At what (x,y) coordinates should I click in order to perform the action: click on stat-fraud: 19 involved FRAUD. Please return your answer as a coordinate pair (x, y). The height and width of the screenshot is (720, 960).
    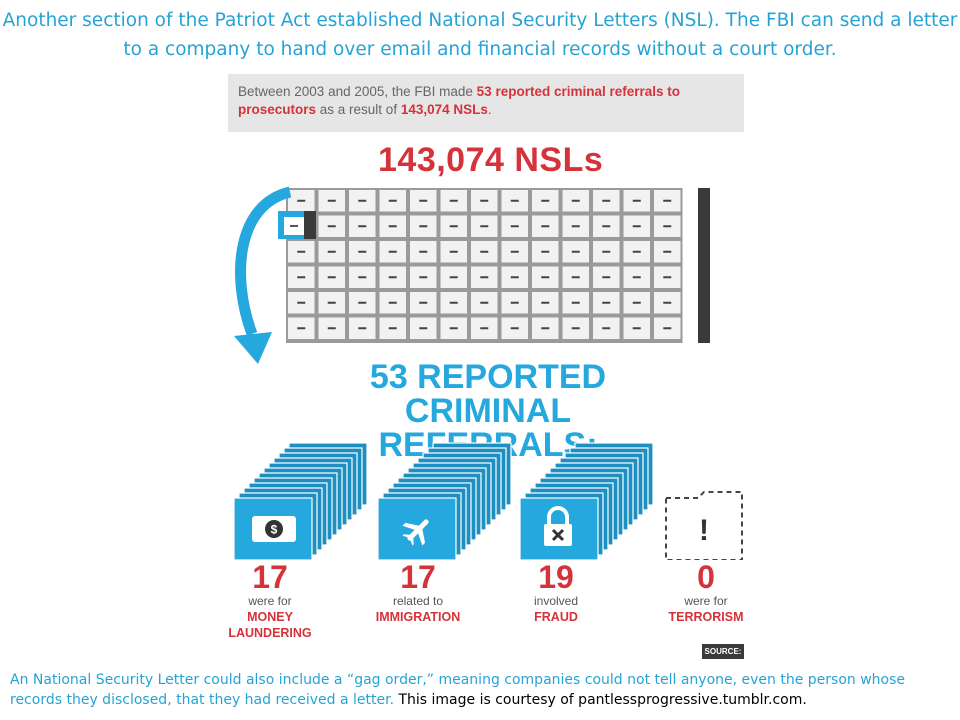
    Looking at the image, I should click on (556, 592).